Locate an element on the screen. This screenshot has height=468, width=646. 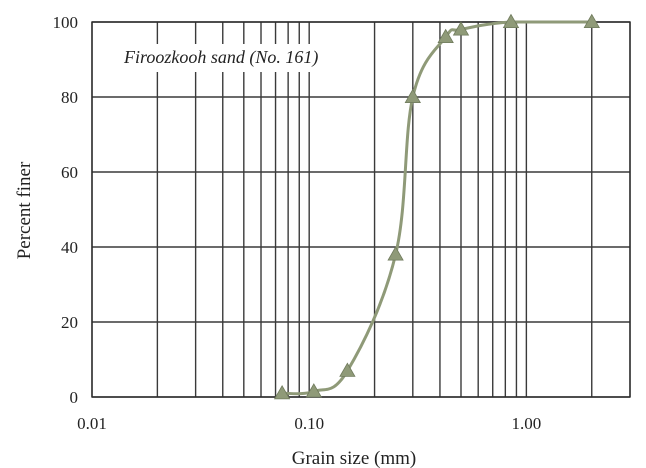
annotation-label: Firoozkooh sand (No. 161) is located at coordinates (220, 57).